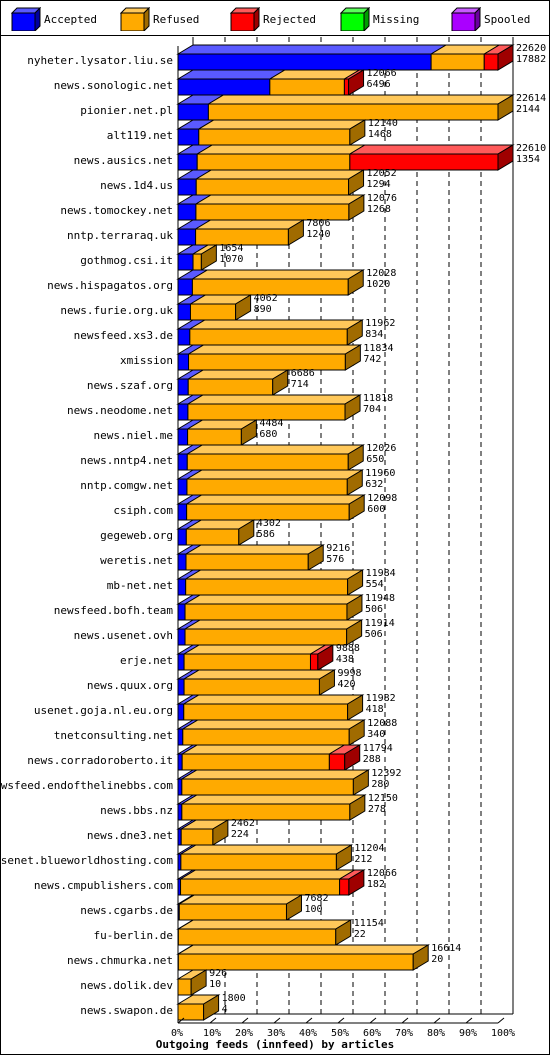  What do you see at coordinates (316, 898) in the screenshot?
I see `bar-total-label: 7682` at bounding box center [316, 898].